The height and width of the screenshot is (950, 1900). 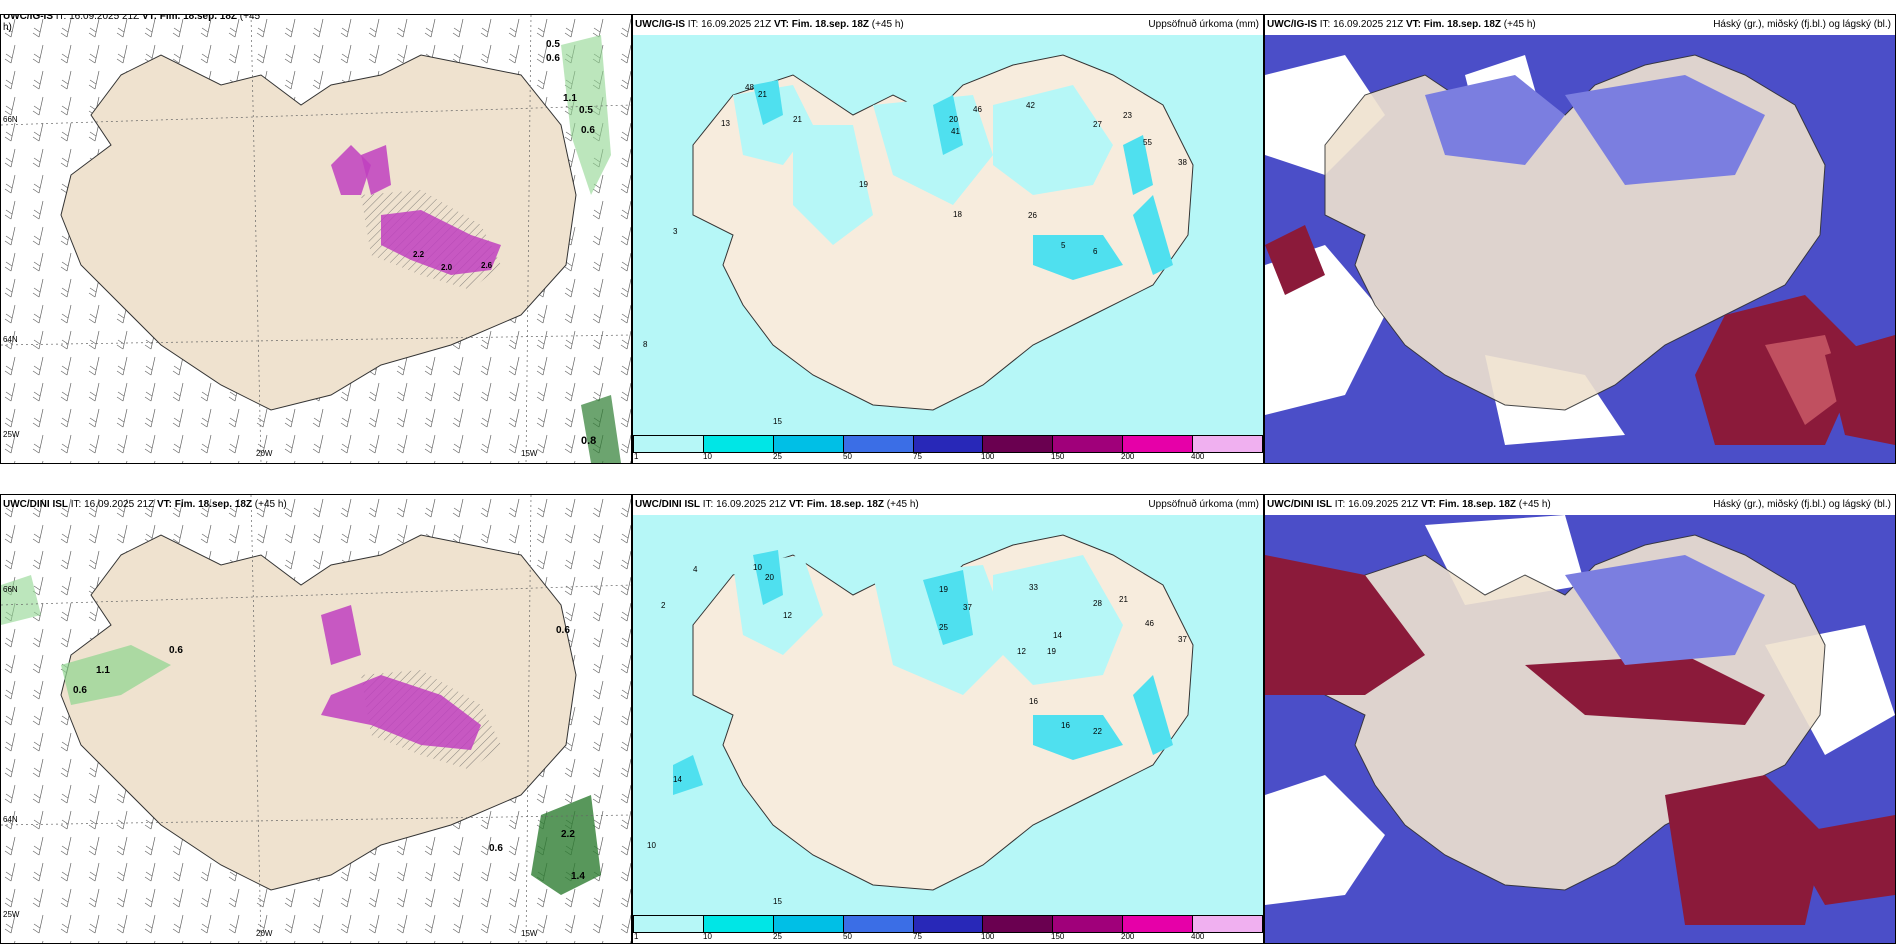 I want to click on colorbar-tick: 150, so click(x=1058, y=936).